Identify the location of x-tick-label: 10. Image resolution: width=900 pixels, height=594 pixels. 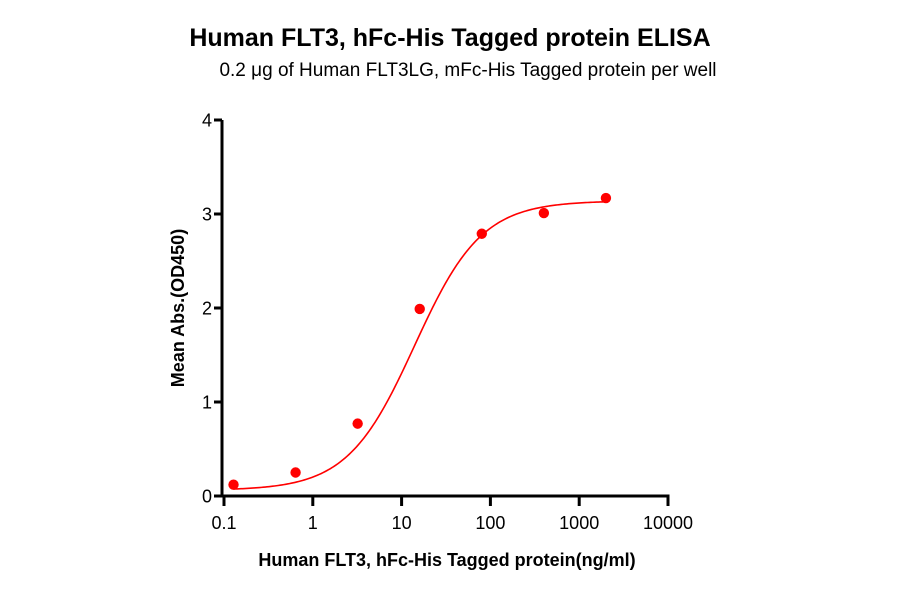
(402, 523).